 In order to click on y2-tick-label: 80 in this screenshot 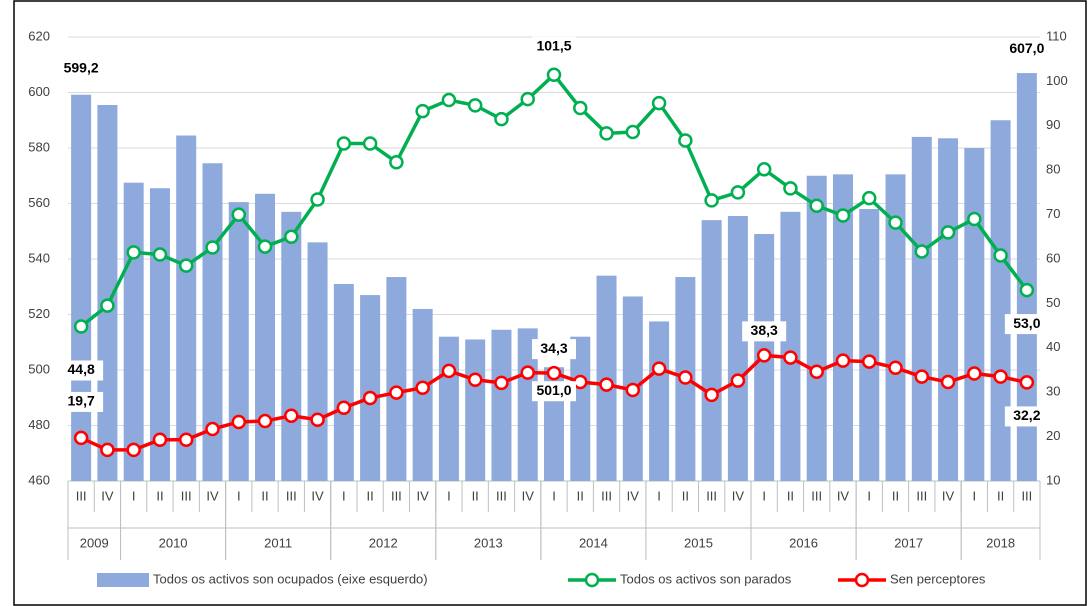, I will do `click(1053, 169)`.